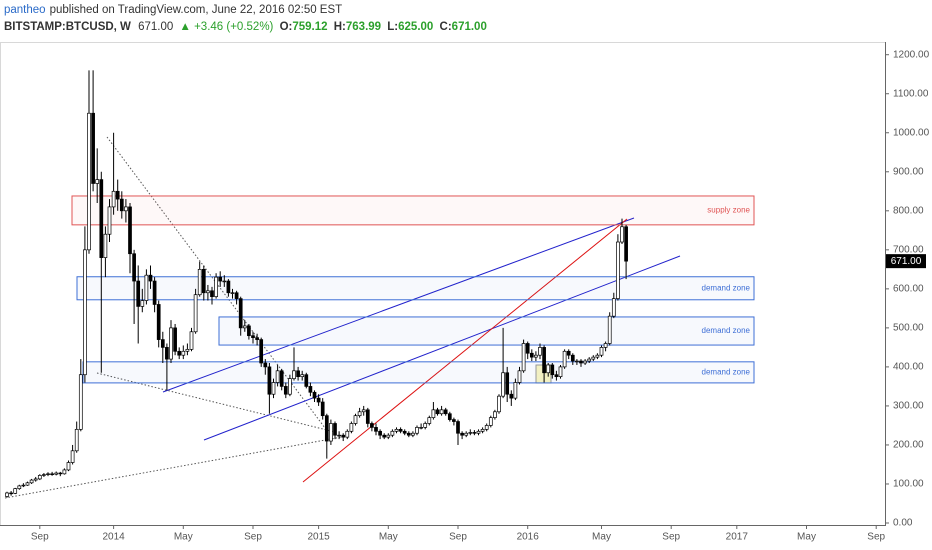 The height and width of the screenshot is (550, 932). What do you see at coordinates (113, 537) in the screenshot?
I see `x-tick-label: 2014` at bounding box center [113, 537].